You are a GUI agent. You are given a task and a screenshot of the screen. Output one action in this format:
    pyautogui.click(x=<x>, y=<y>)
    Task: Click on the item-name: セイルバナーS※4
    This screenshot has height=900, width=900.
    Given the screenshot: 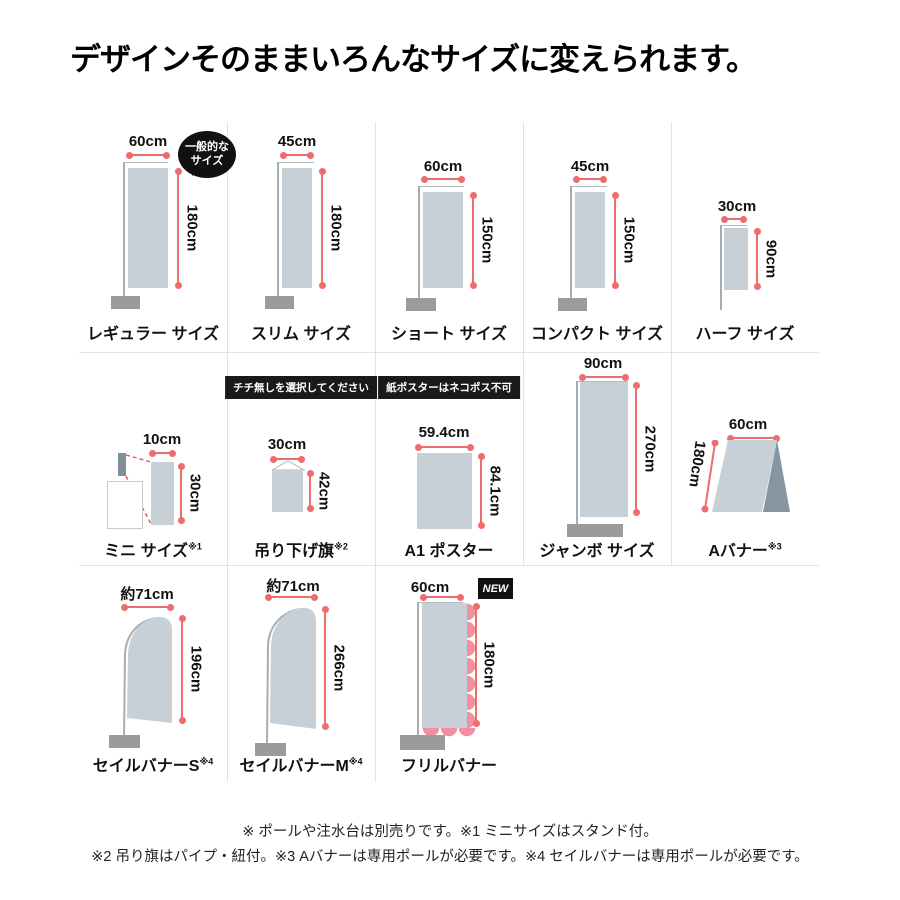 What is the action you would take?
    pyautogui.click(x=153, y=765)
    